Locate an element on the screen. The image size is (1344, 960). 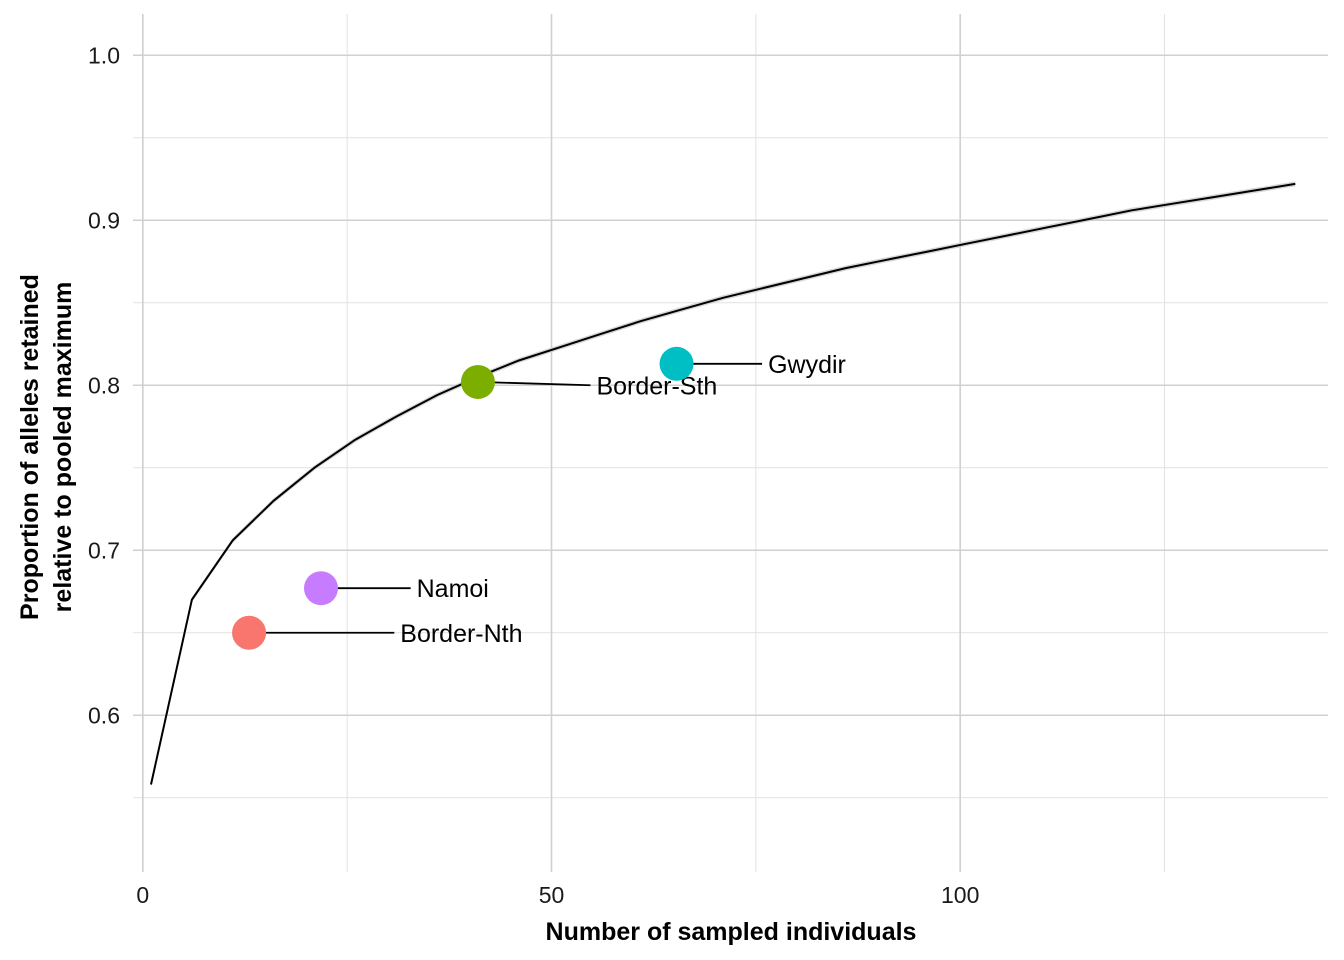
point-label-namoi: Namoi is located at coordinates (453, 589).